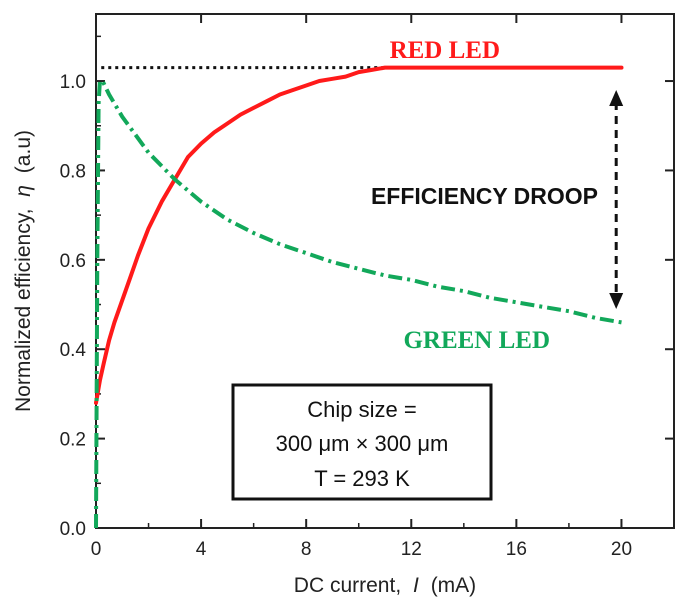 This screenshot has height=611, width=700. What do you see at coordinates (362, 478) in the screenshot?
I see `info-temperature-line: T = 293 K` at bounding box center [362, 478].